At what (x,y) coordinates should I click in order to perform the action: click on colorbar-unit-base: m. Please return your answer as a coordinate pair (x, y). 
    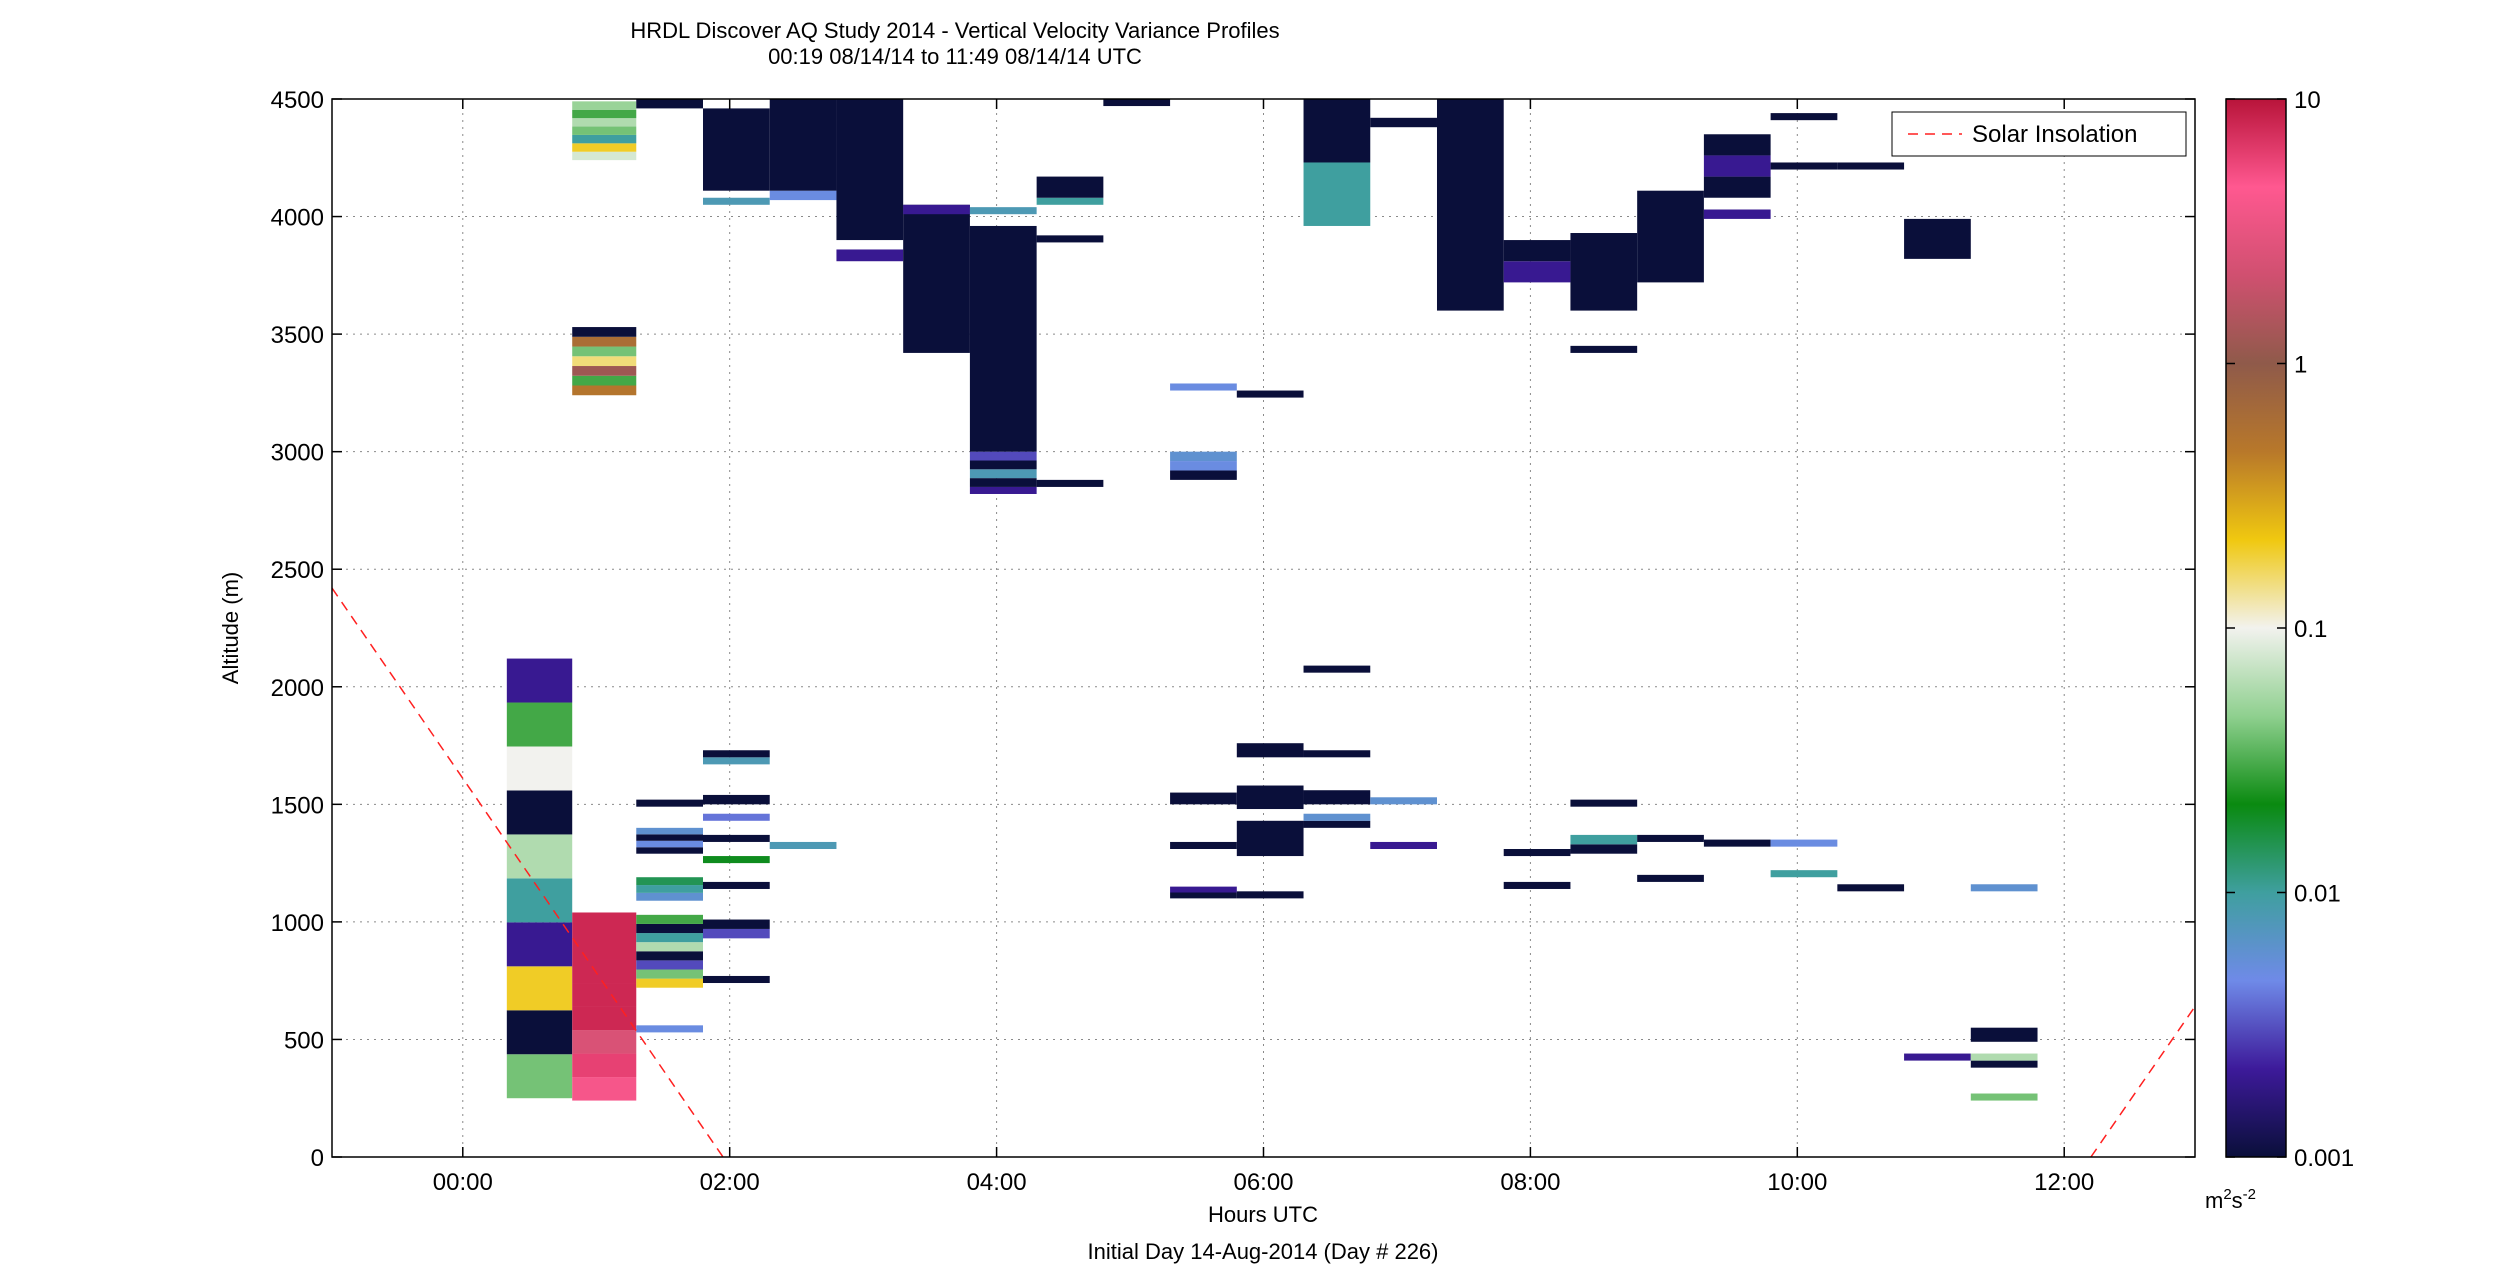
    Looking at the image, I should click on (2214, 1200).